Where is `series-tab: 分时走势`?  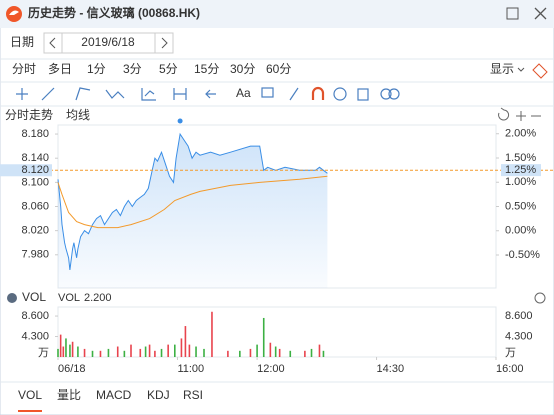 series-tab: 分时走势 is located at coordinates (29, 115).